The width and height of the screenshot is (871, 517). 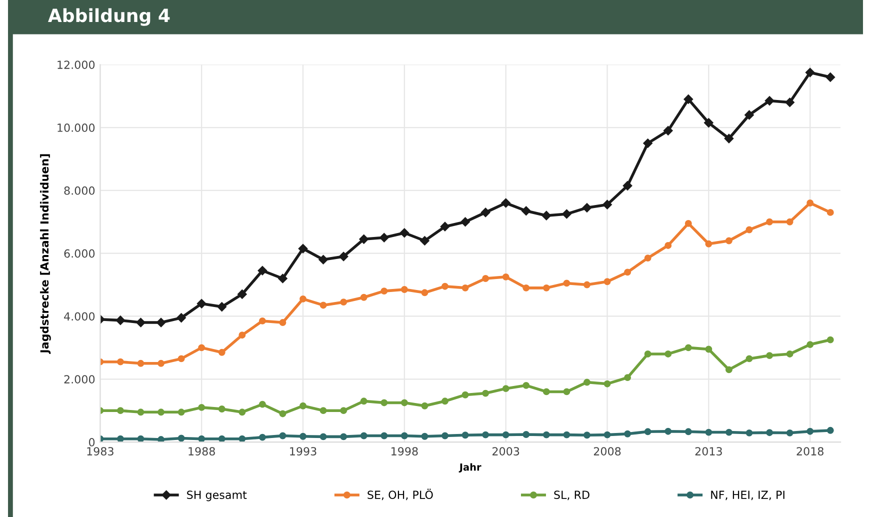 What do you see at coordinates (79, 316) in the screenshot?
I see `y-tick-label: 4.000` at bounding box center [79, 316].